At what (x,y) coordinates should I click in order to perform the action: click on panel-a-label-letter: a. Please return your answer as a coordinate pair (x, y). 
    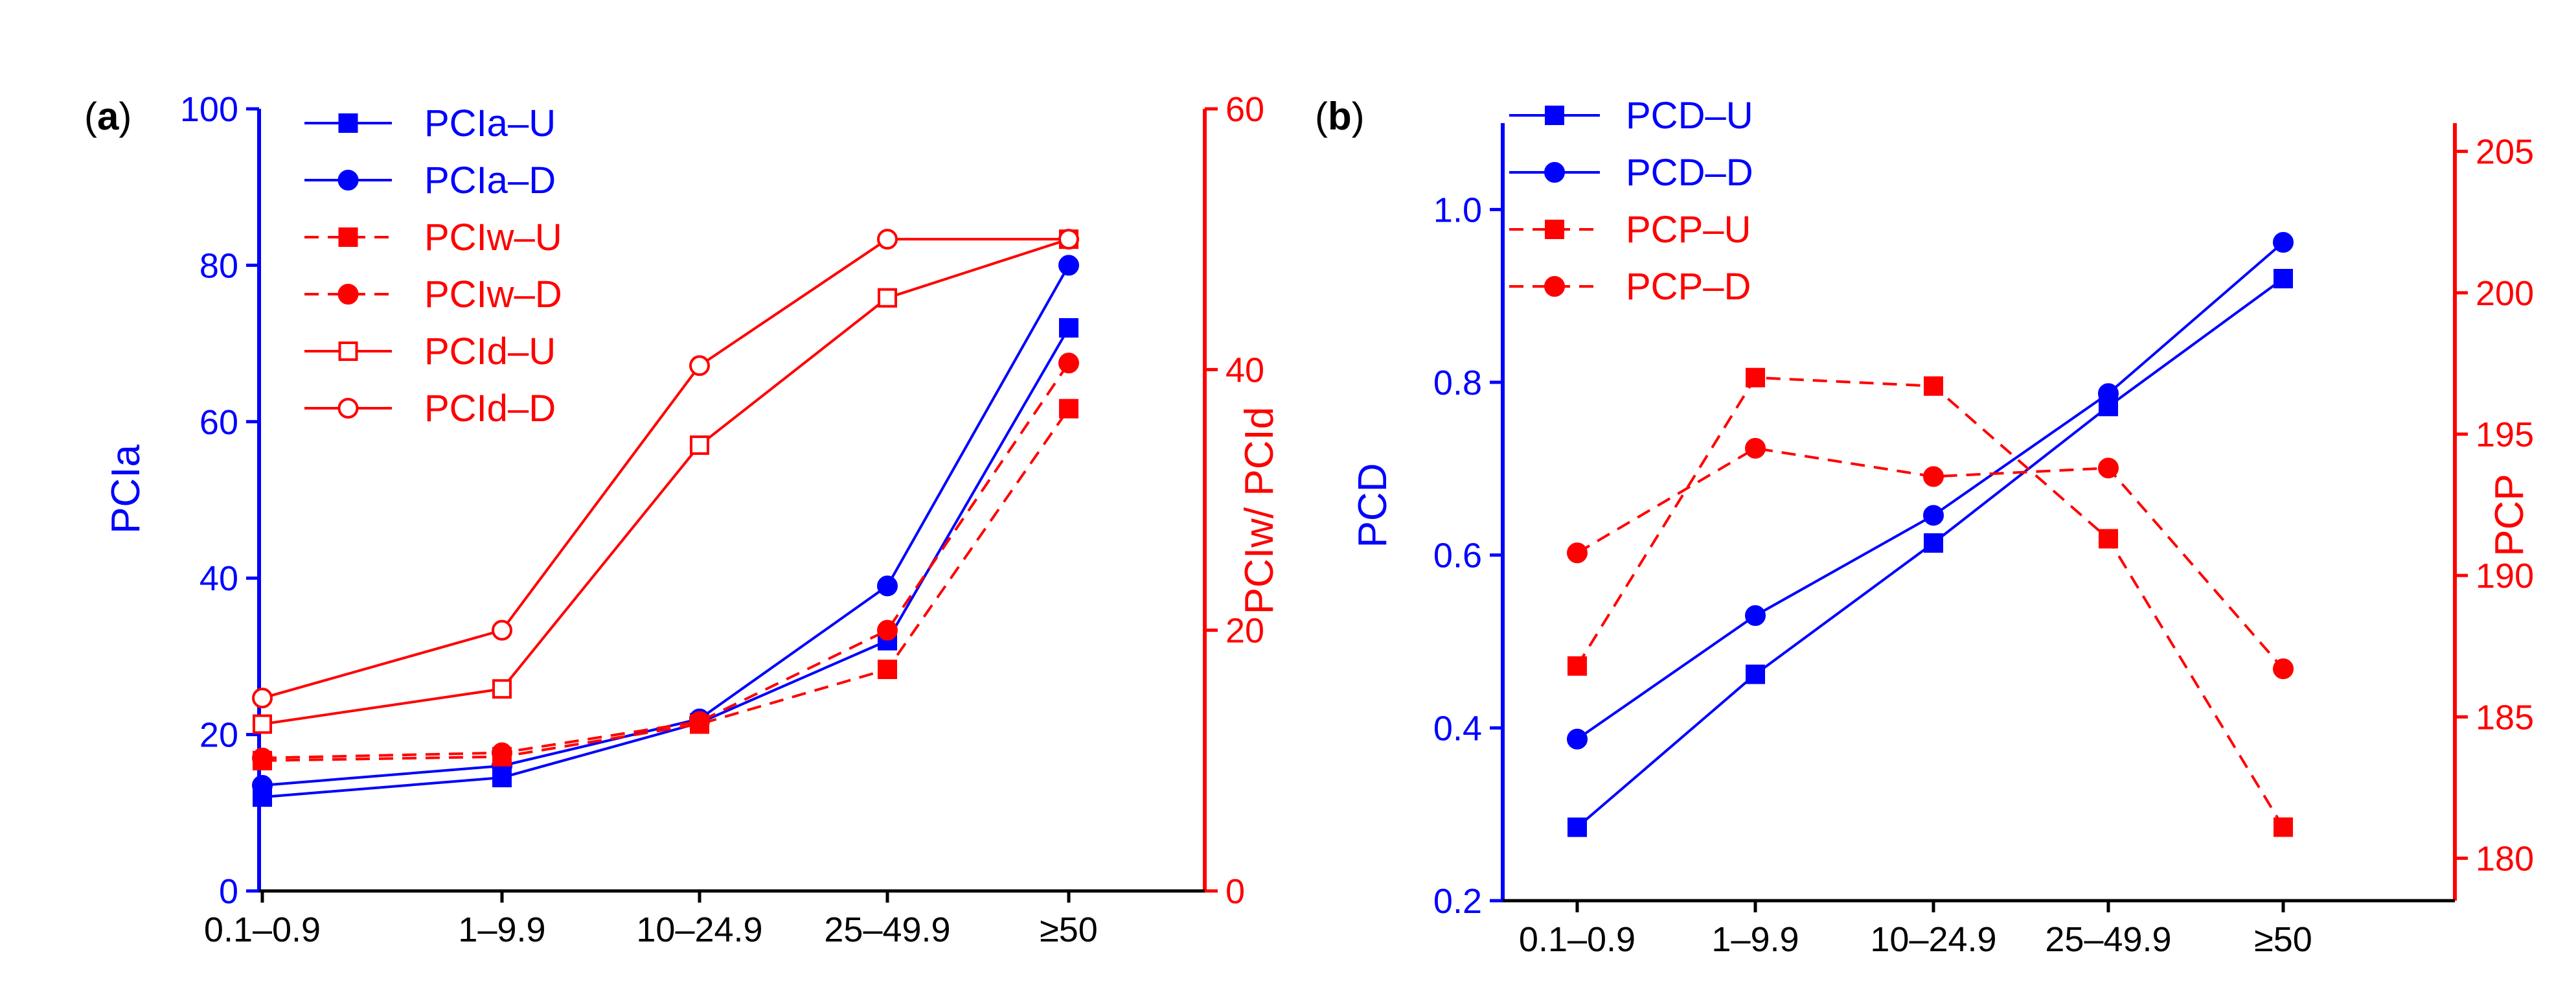
    Looking at the image, I should click on (108, 116).